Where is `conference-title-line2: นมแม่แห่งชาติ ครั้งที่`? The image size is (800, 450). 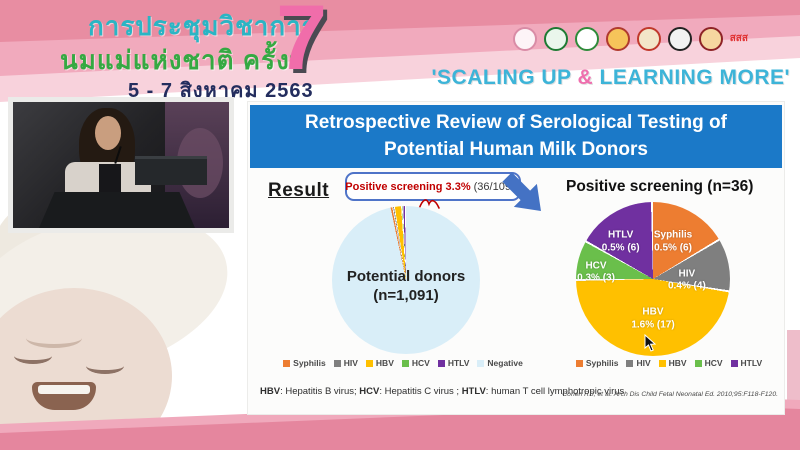 conference-title-line2: นมแม่แห่งชาติ ครั้งที่ is located at coordinates (184, 60).